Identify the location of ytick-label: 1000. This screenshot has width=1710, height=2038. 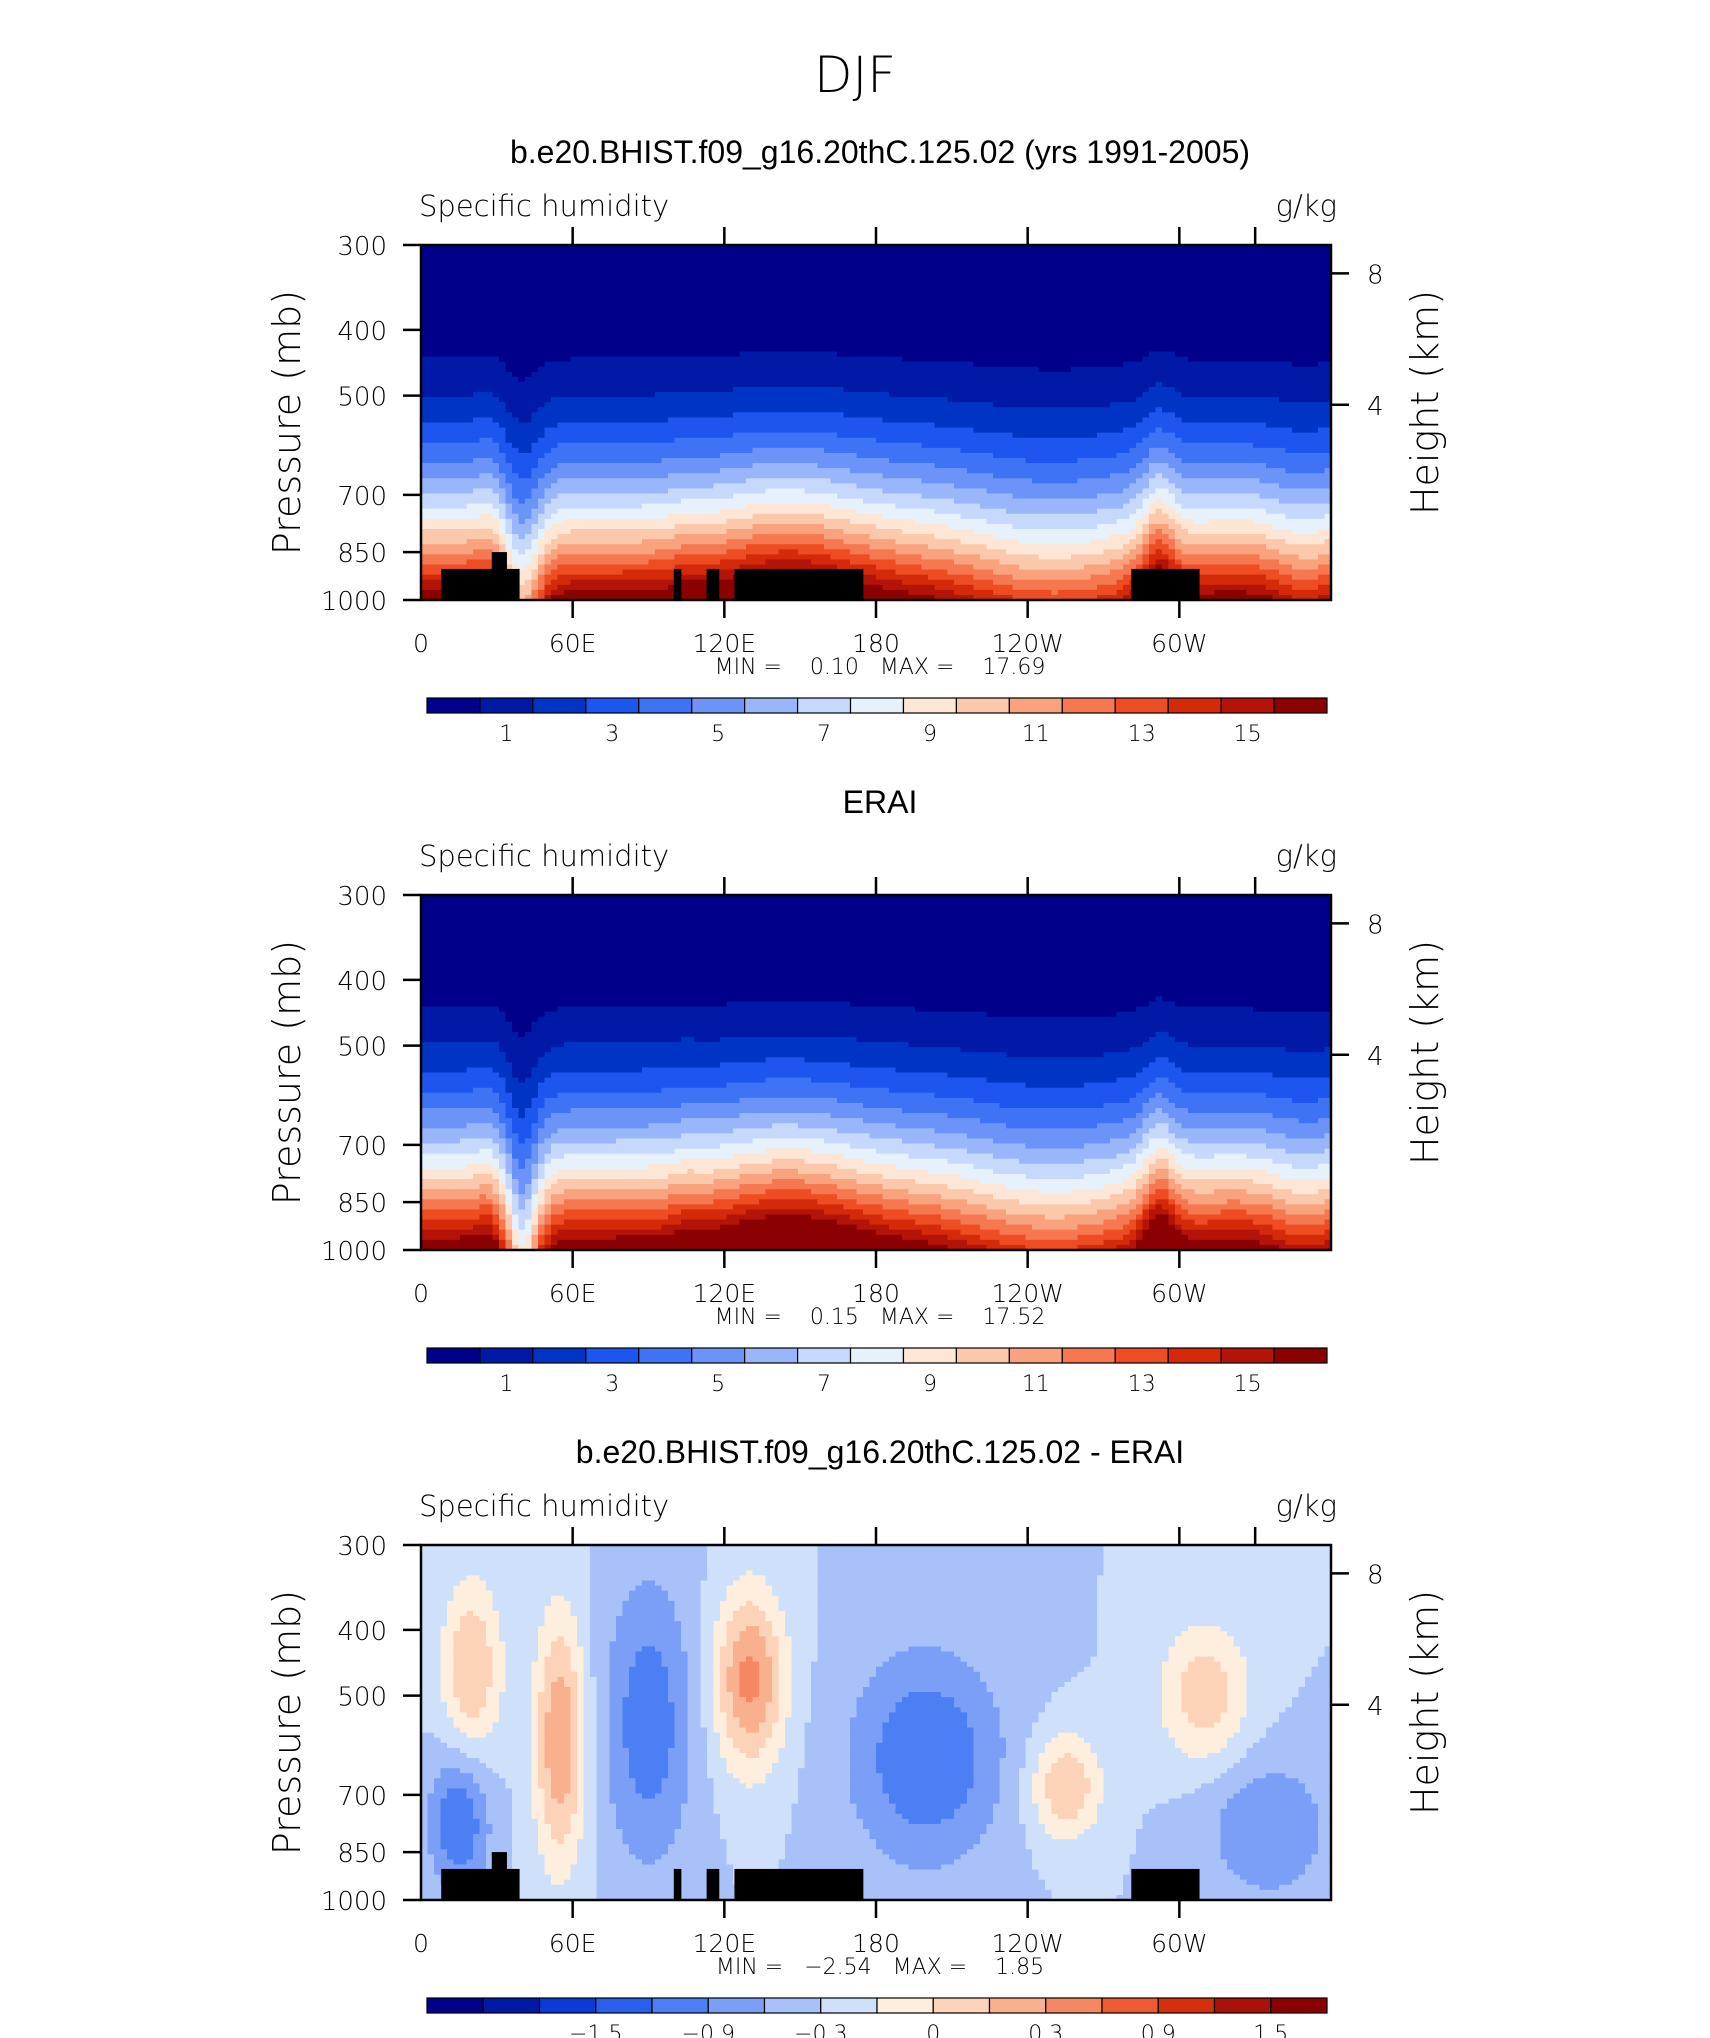
(354, 1252).